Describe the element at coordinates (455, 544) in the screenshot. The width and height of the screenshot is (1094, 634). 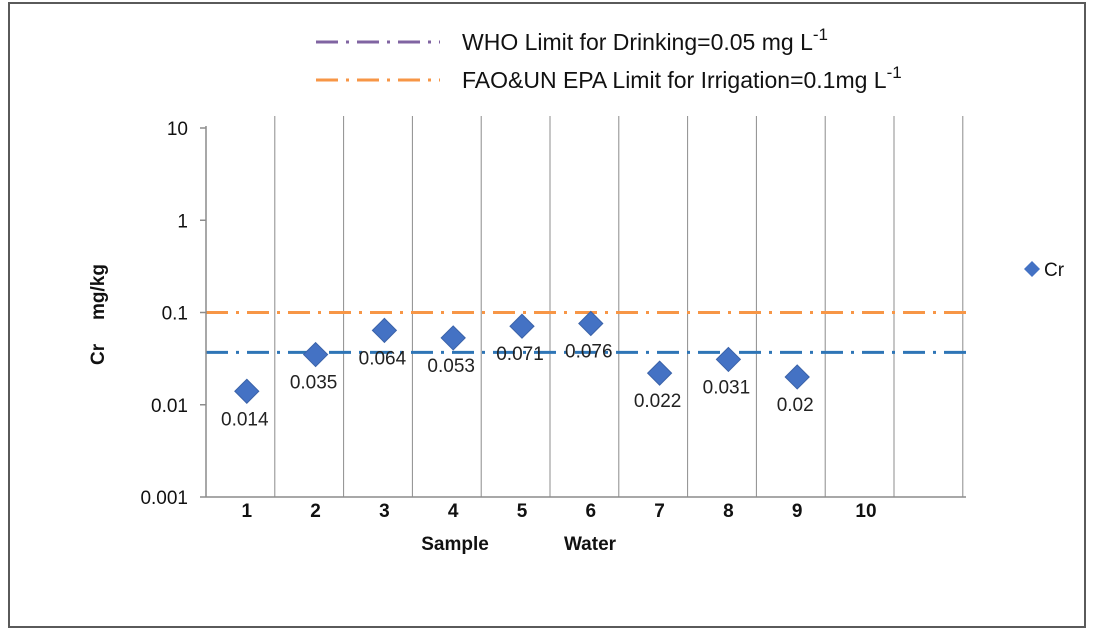
I see `x-axis-title-word-1: Sample` at that location.